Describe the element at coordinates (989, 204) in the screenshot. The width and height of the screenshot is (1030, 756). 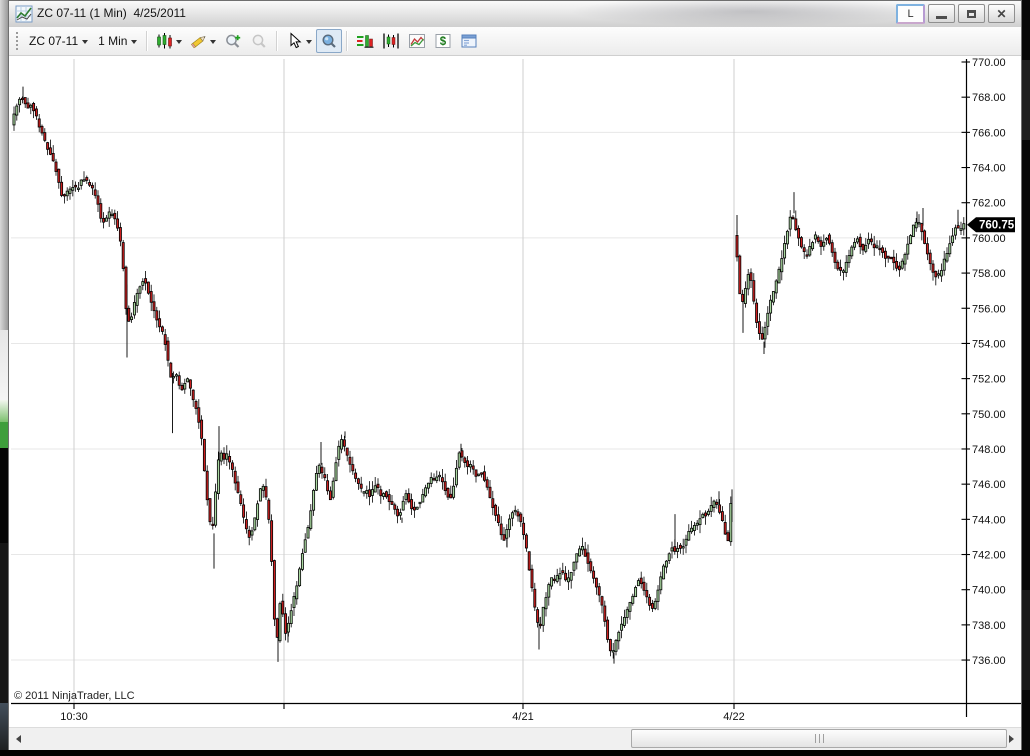
I see `svg-text: 762.00` at that location.